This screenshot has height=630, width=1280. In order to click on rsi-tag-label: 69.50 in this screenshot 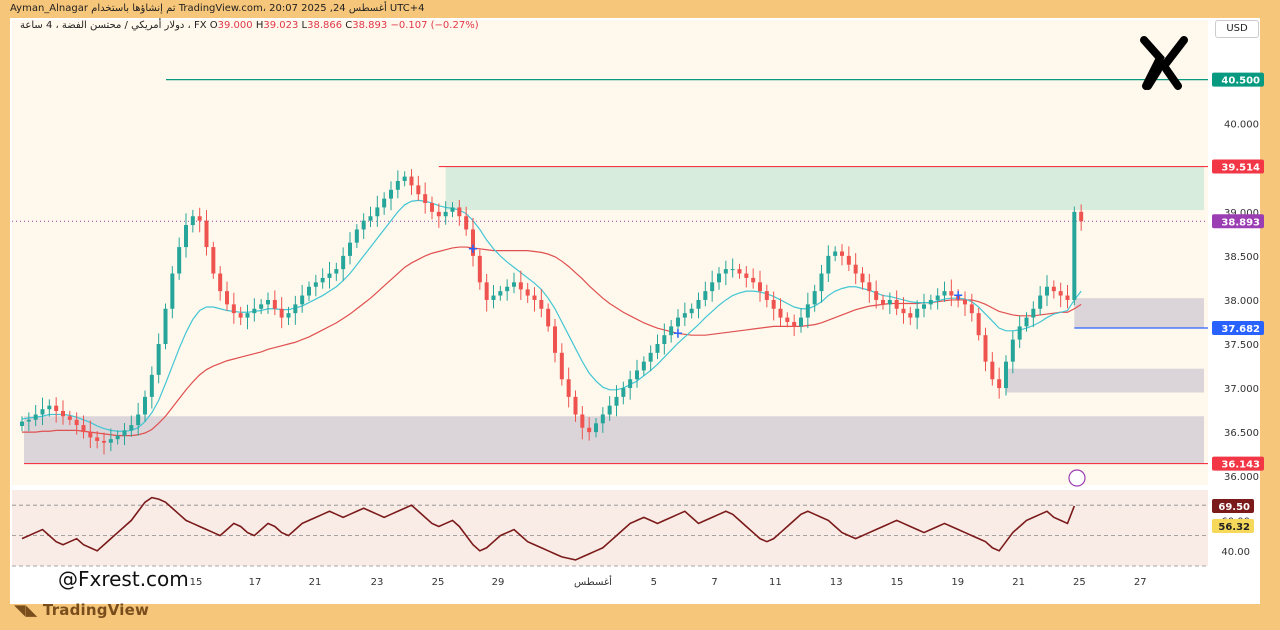, I will do `click(1234, 507)`.